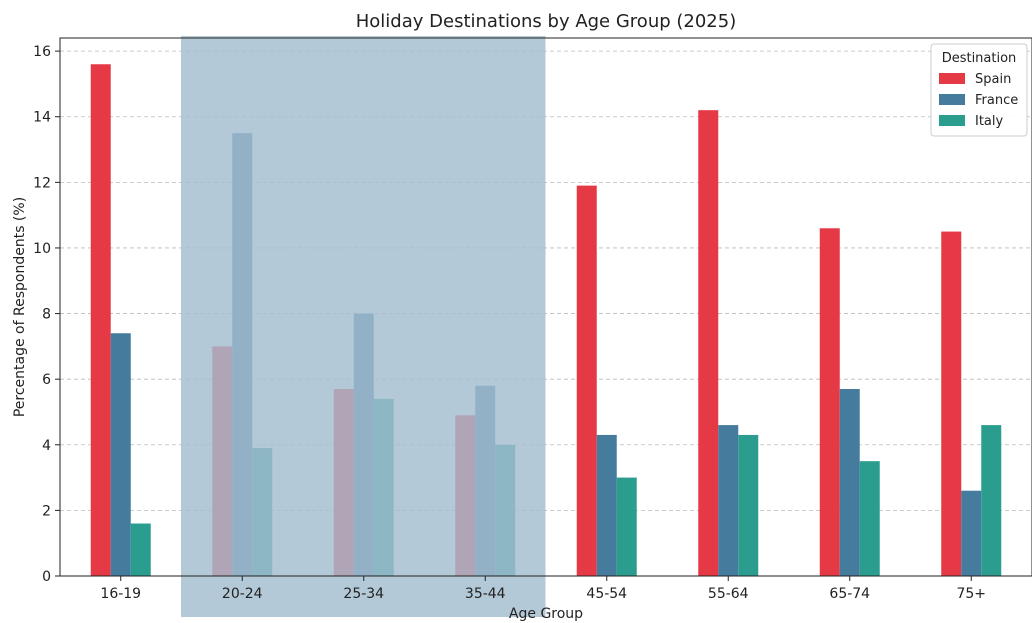 This screenshot has height=623, width=1032. Describe the element at coordinates (993, 79) in the screenshot. I see `legend-label-spain: Spain` at that location.